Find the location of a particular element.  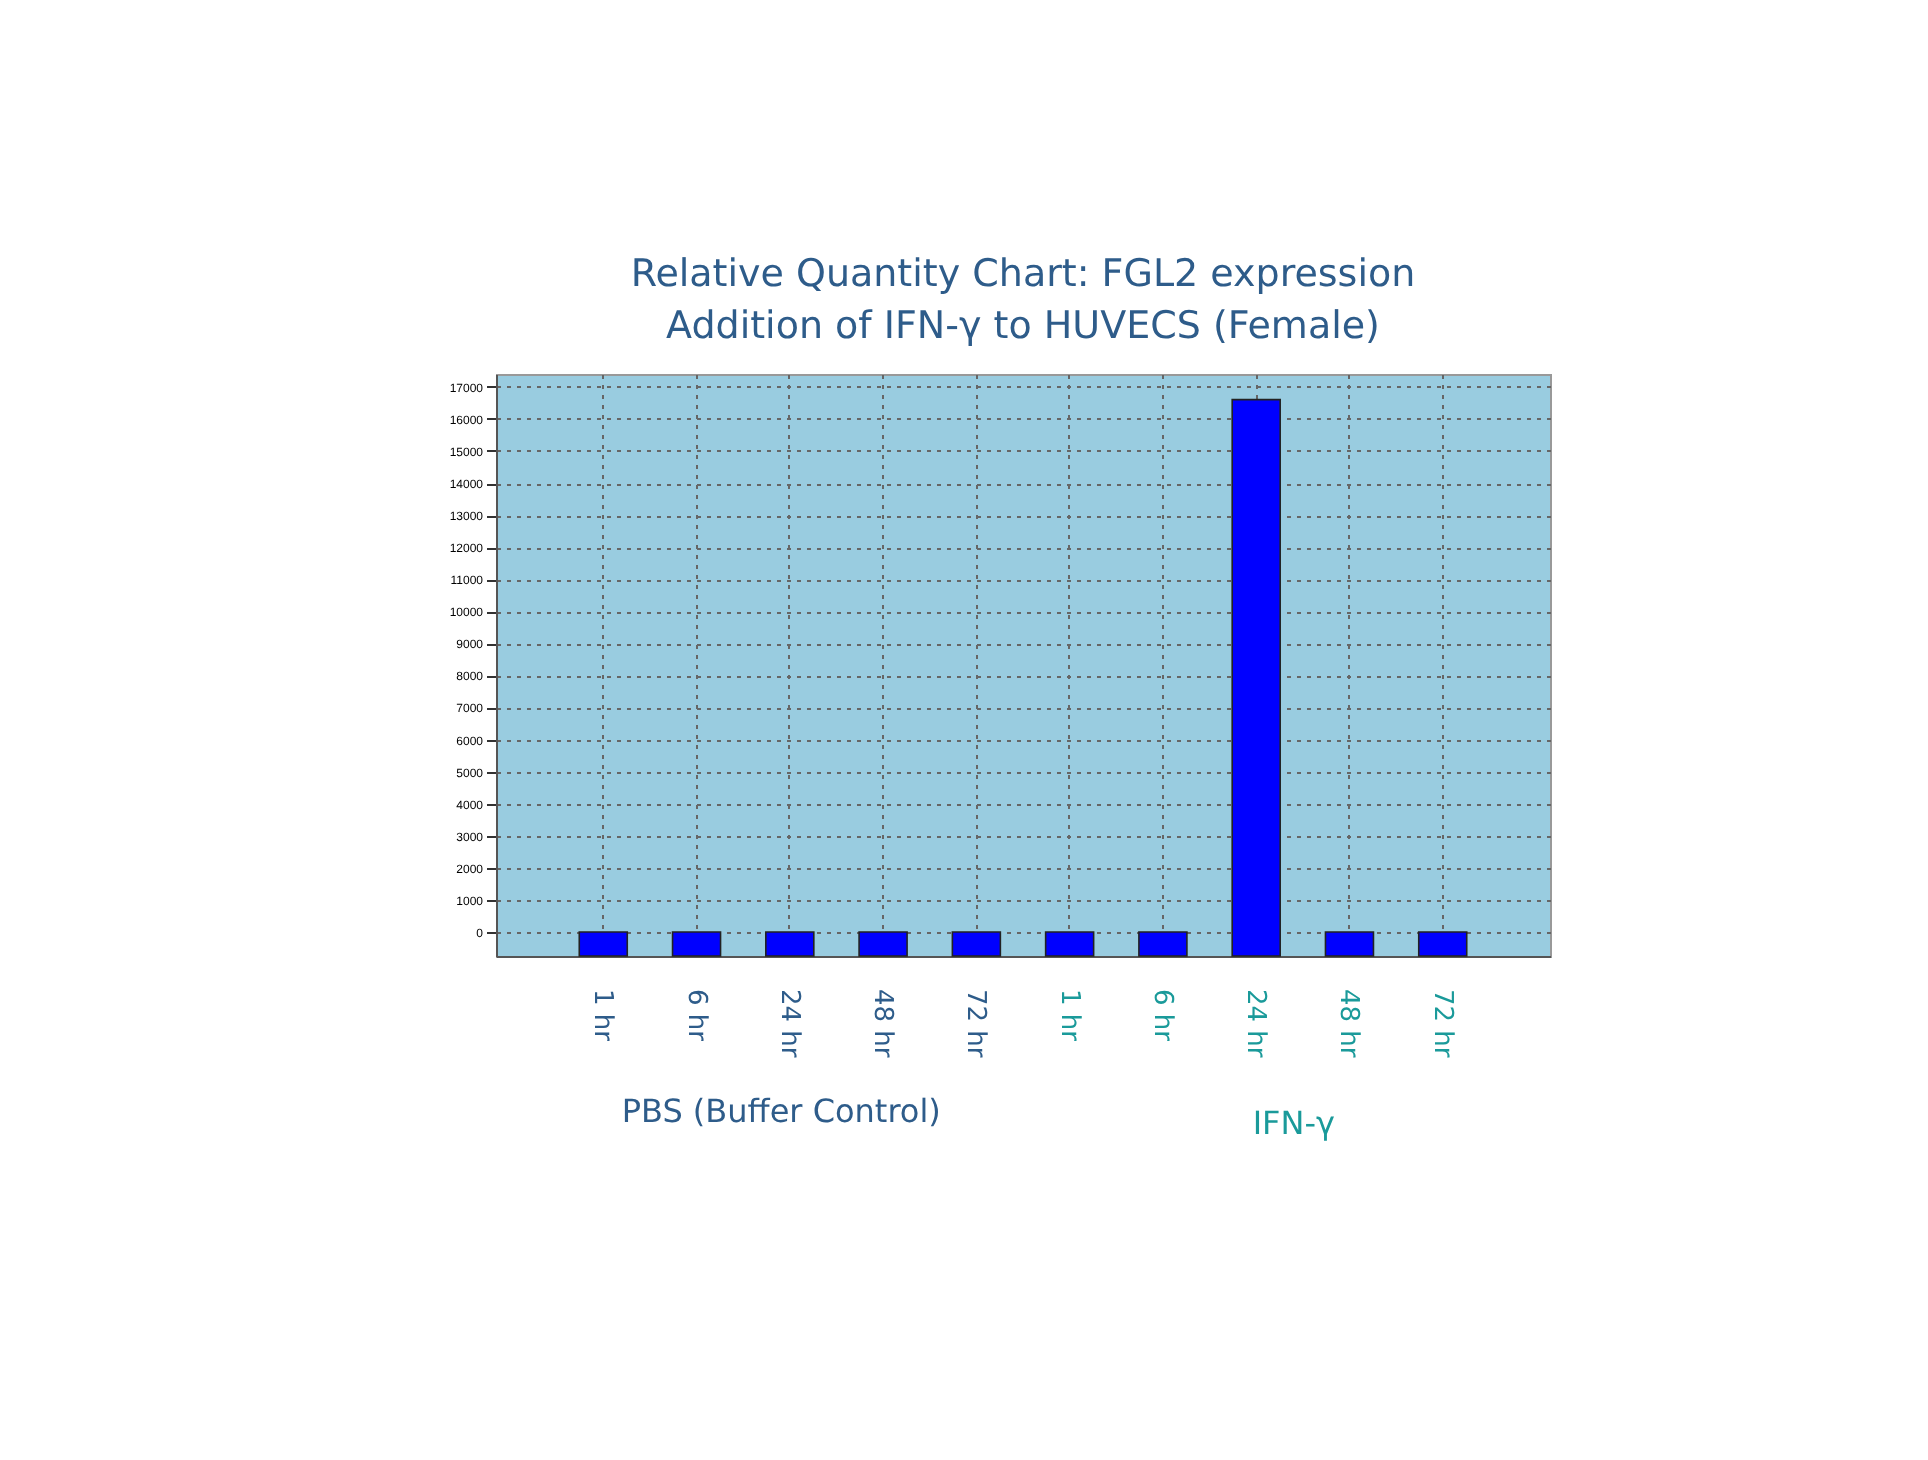

text: IFN-γ is located at coordinates (1293, 1123).